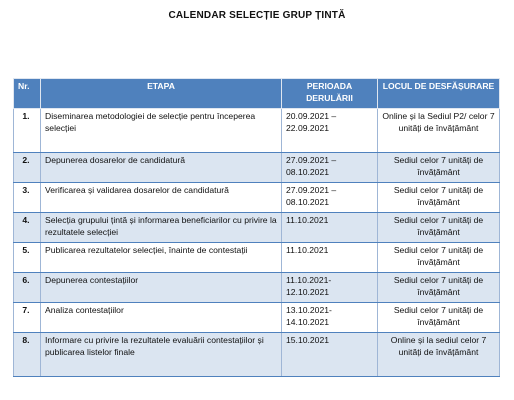  Describe the element at coordinates (27, 257) in the screenshot. I see `row-number: 5.` at that location.